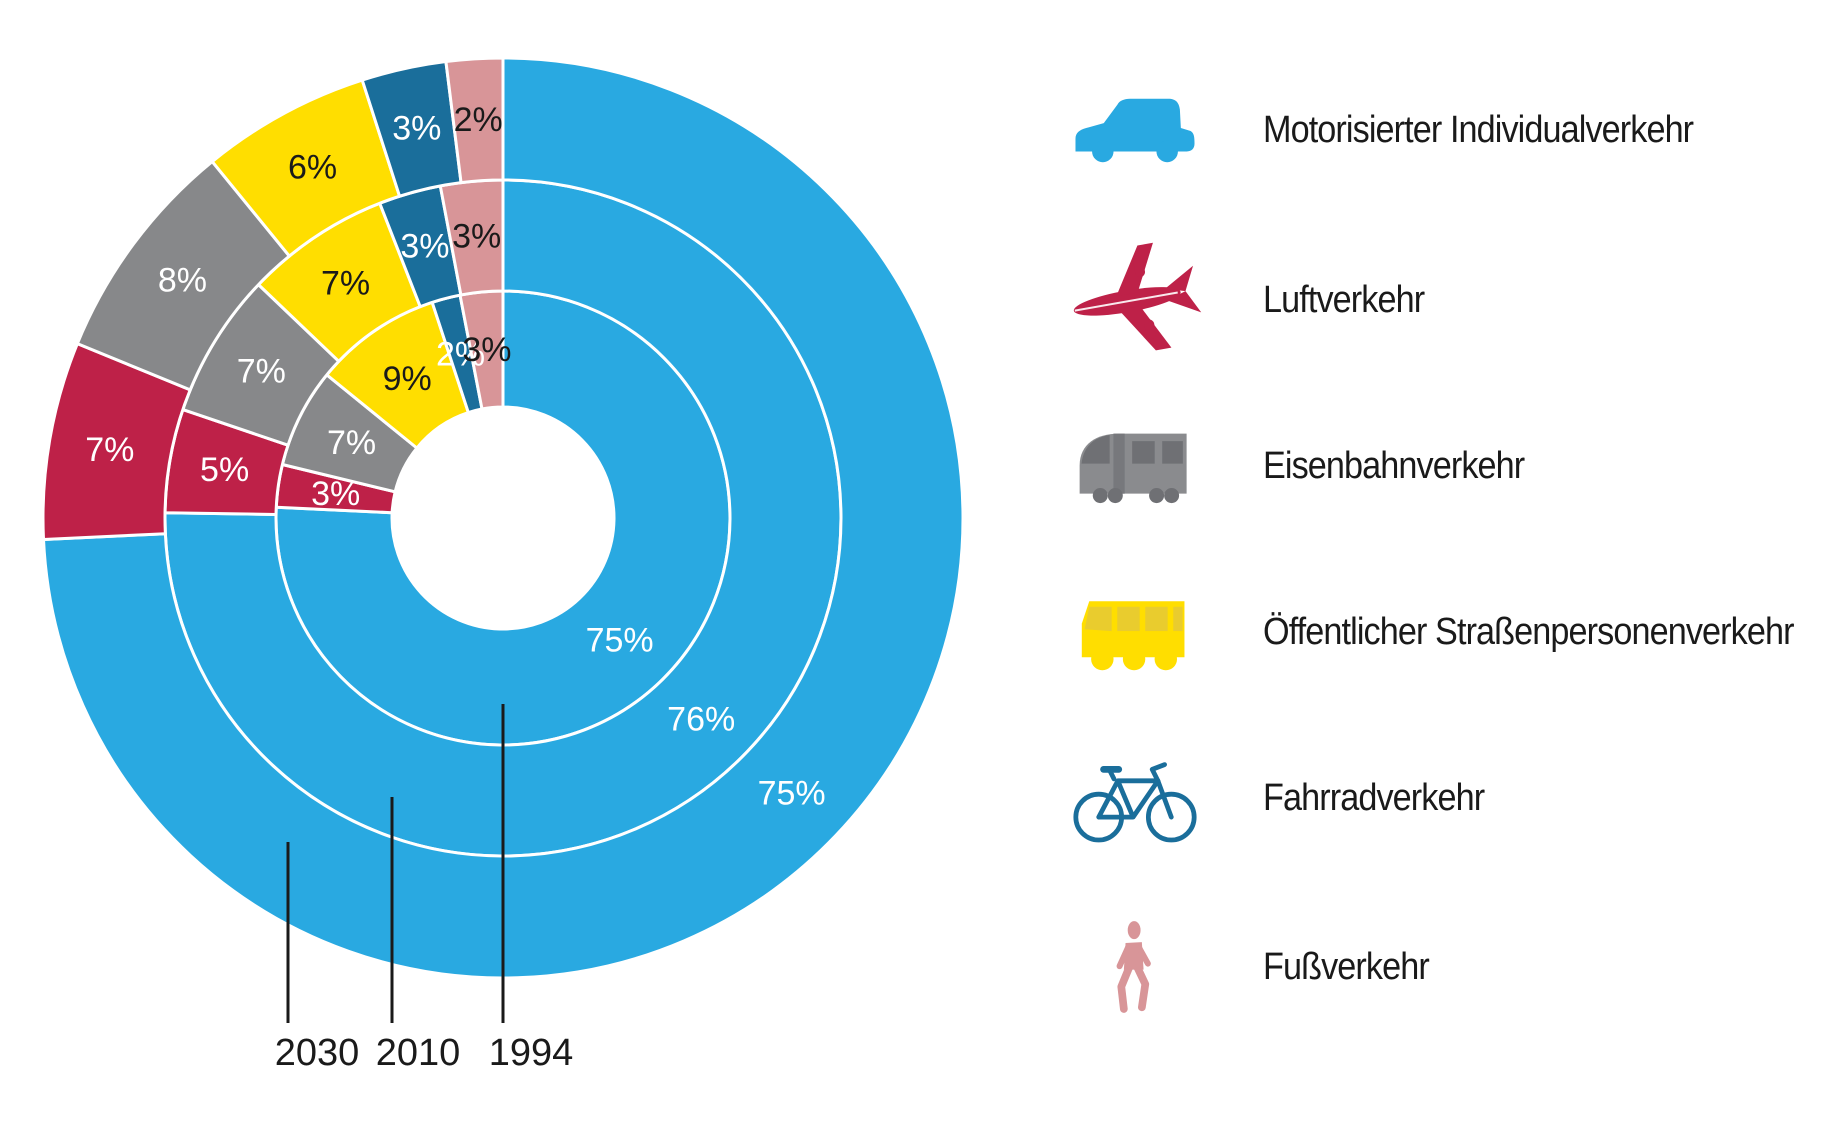 The width and height of the screenshot is (1821, 1127). What do you see at coordinates (1346, 966) in the screenshot?
I see `legend-label-fussverkehr: Fußverkehr` at bounding box center [1346, 966].